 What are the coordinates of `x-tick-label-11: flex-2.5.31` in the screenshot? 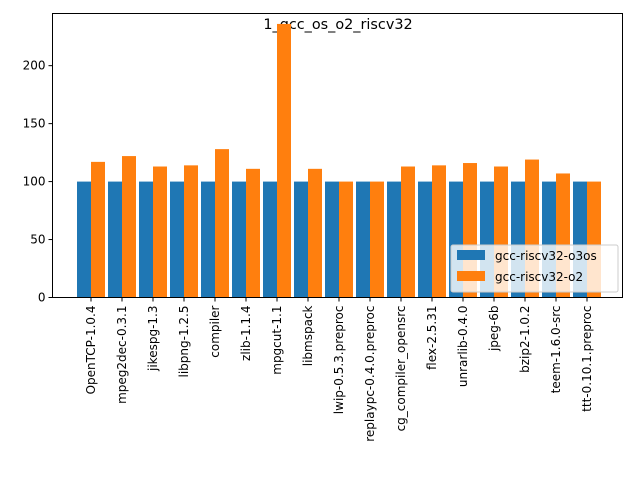 It's located at (432, 338).